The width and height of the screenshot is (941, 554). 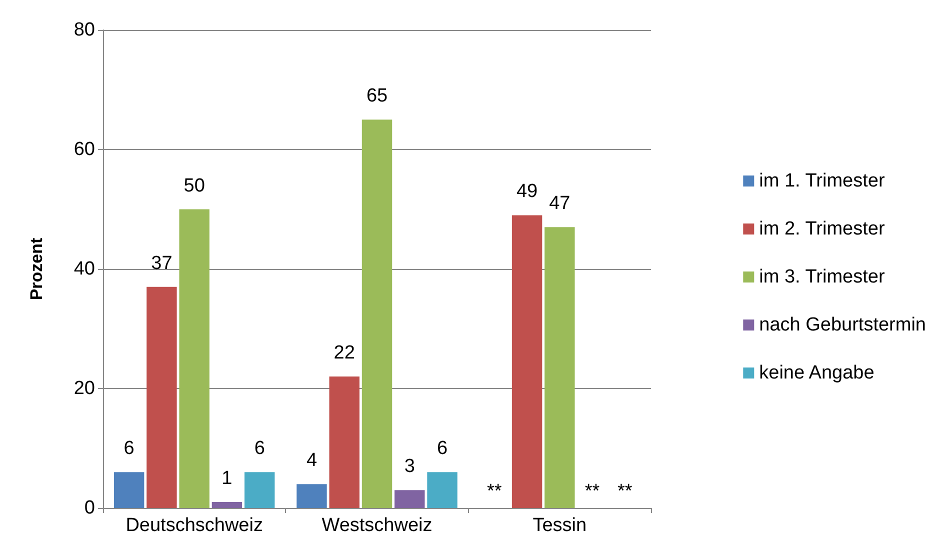 I want to click on y-tick-label: 80, so click(x=84, y=30).